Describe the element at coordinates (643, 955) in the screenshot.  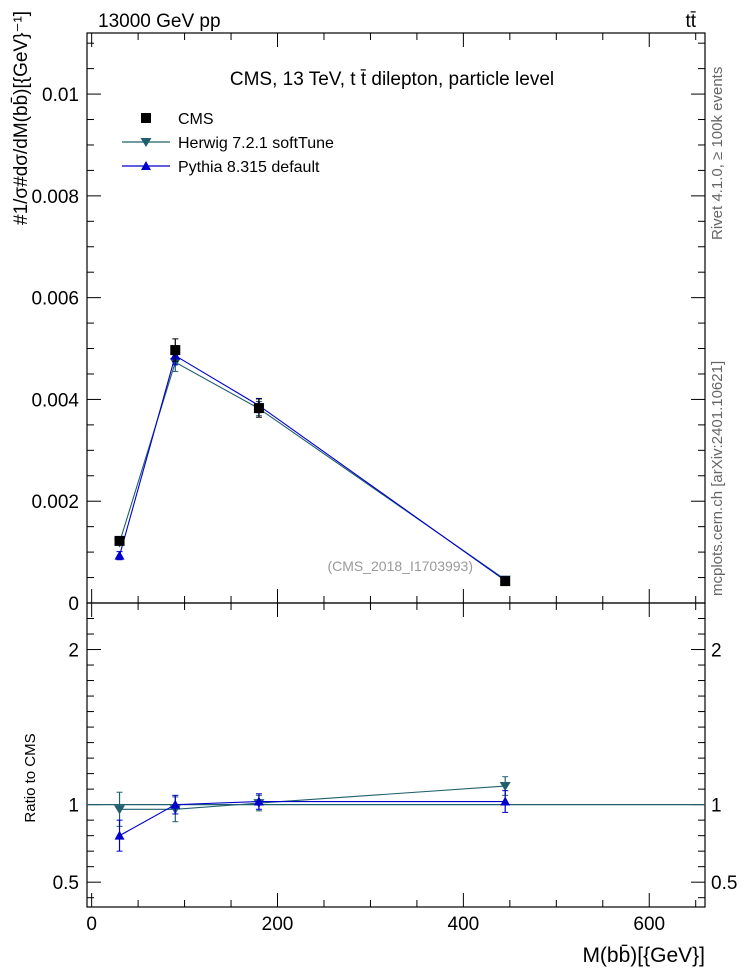
I see `x-axis-title: M(bb̄)[{GeV}]` at that location.